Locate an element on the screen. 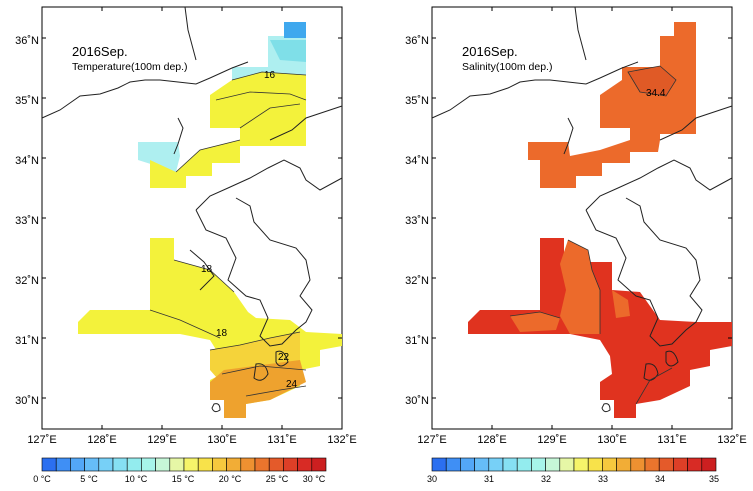 This screenshot has height=491, width=753. salinity-colorbar is located at coordinates (574, 464).